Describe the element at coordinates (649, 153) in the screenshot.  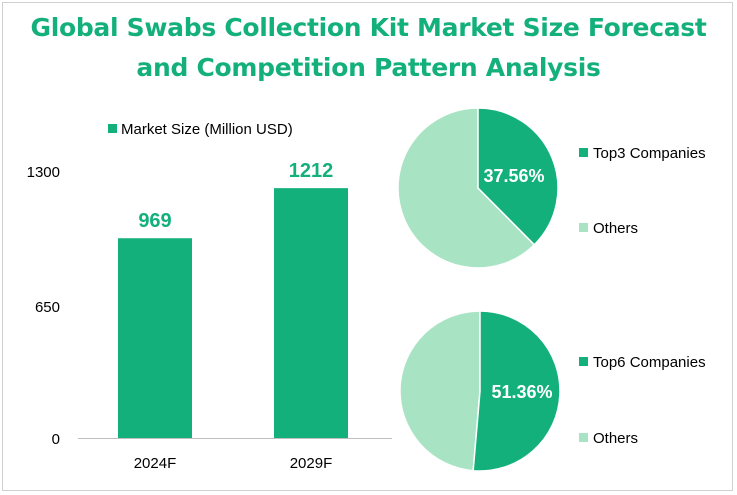
I see `pie1-legend-top3: Top3 Companies` at that location.